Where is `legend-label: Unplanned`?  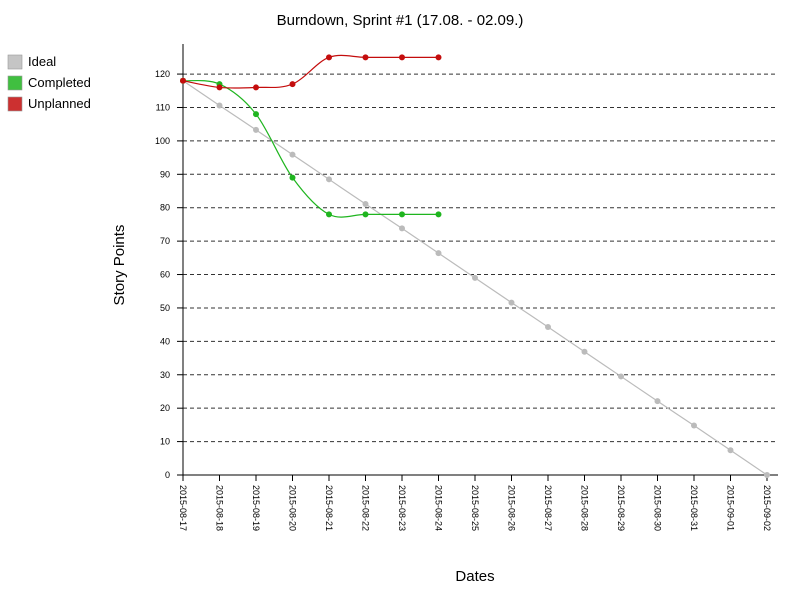 legend-label: Unplanned is located at coordinates (59, 103).